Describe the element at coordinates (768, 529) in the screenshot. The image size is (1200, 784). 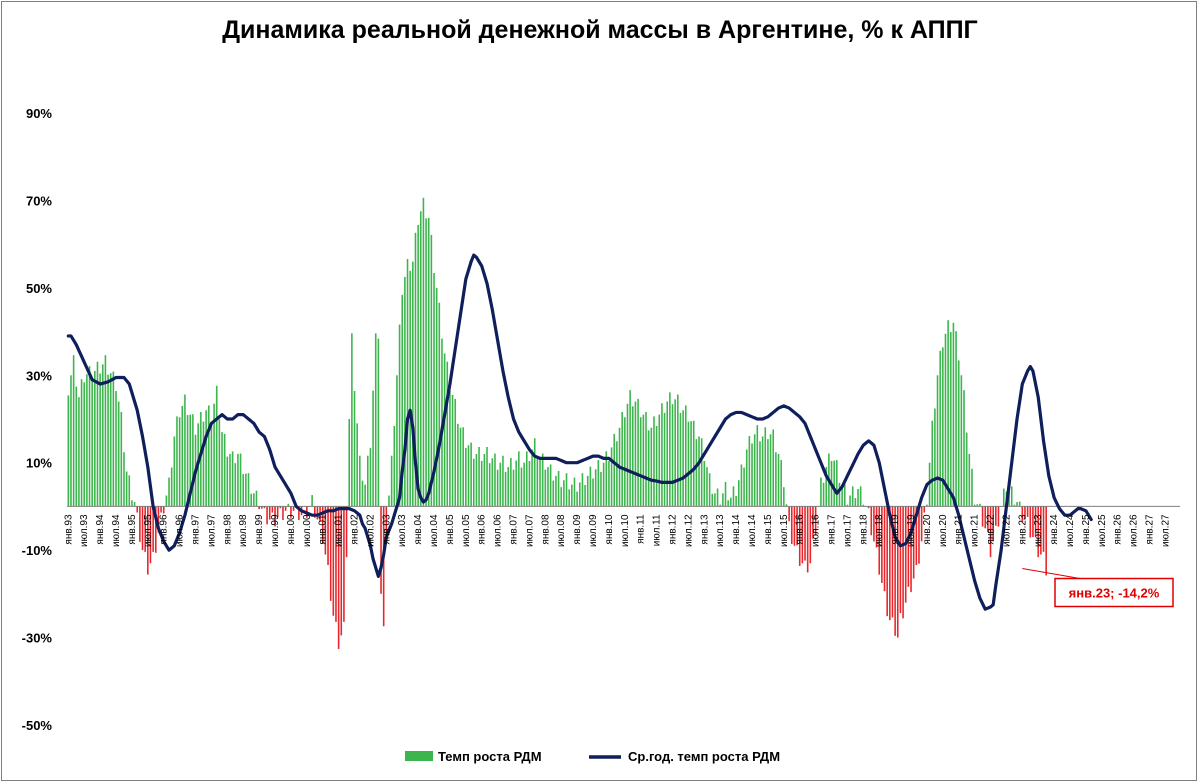
I see `x-tick-label: янв.15` at that location.